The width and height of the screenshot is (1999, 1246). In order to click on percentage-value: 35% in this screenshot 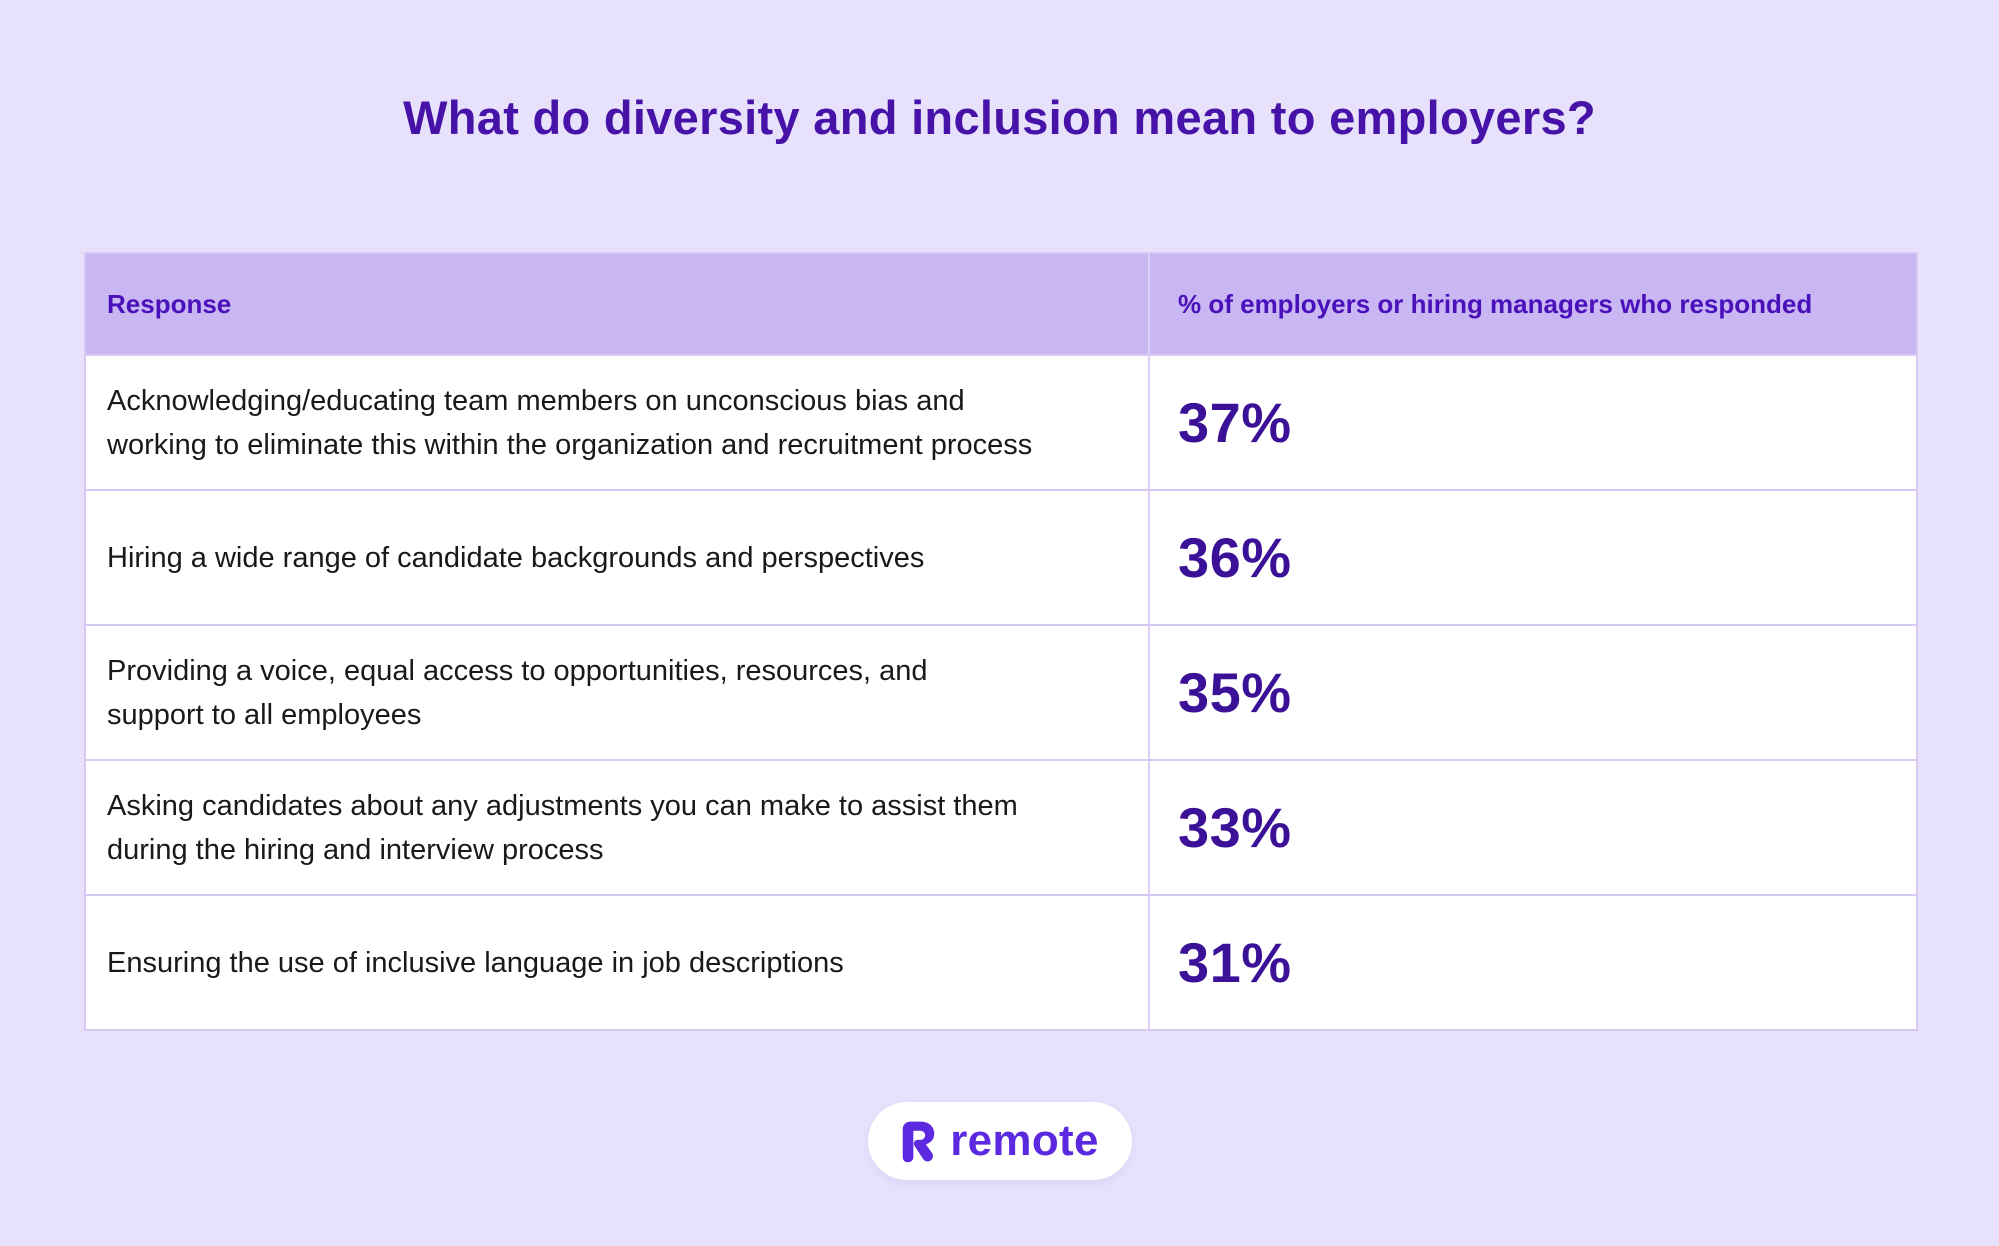, I will do `click(1532, 692)`.